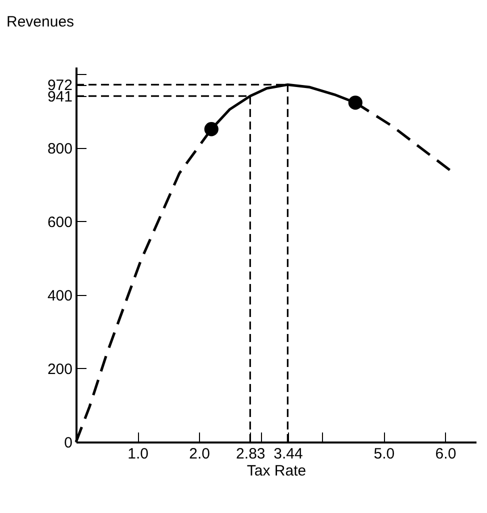 The width and height of the screenshot is (487, 513). Describe the element at coordinates (445, 454) in the screenshot. I see `x-tick-label: 6.0` at that location.